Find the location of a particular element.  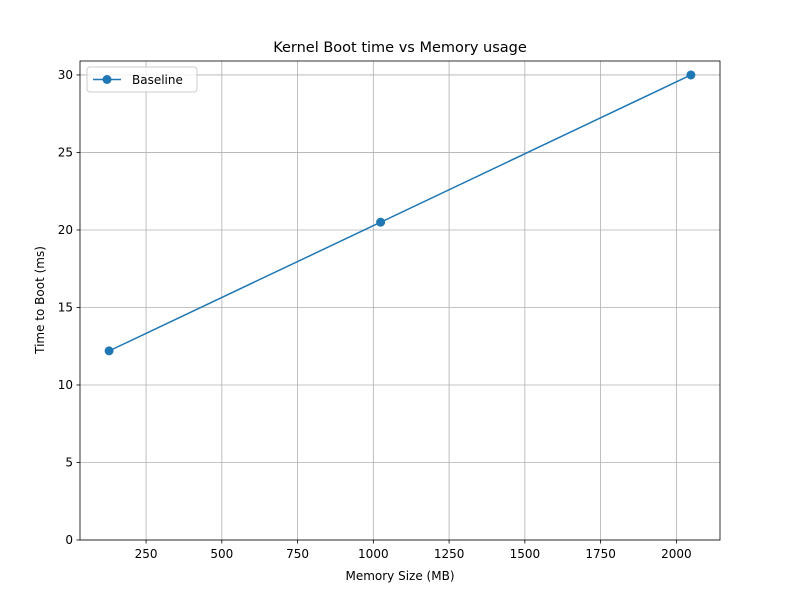

x-tick-label: 1250 is located at coordinates (449, 554).